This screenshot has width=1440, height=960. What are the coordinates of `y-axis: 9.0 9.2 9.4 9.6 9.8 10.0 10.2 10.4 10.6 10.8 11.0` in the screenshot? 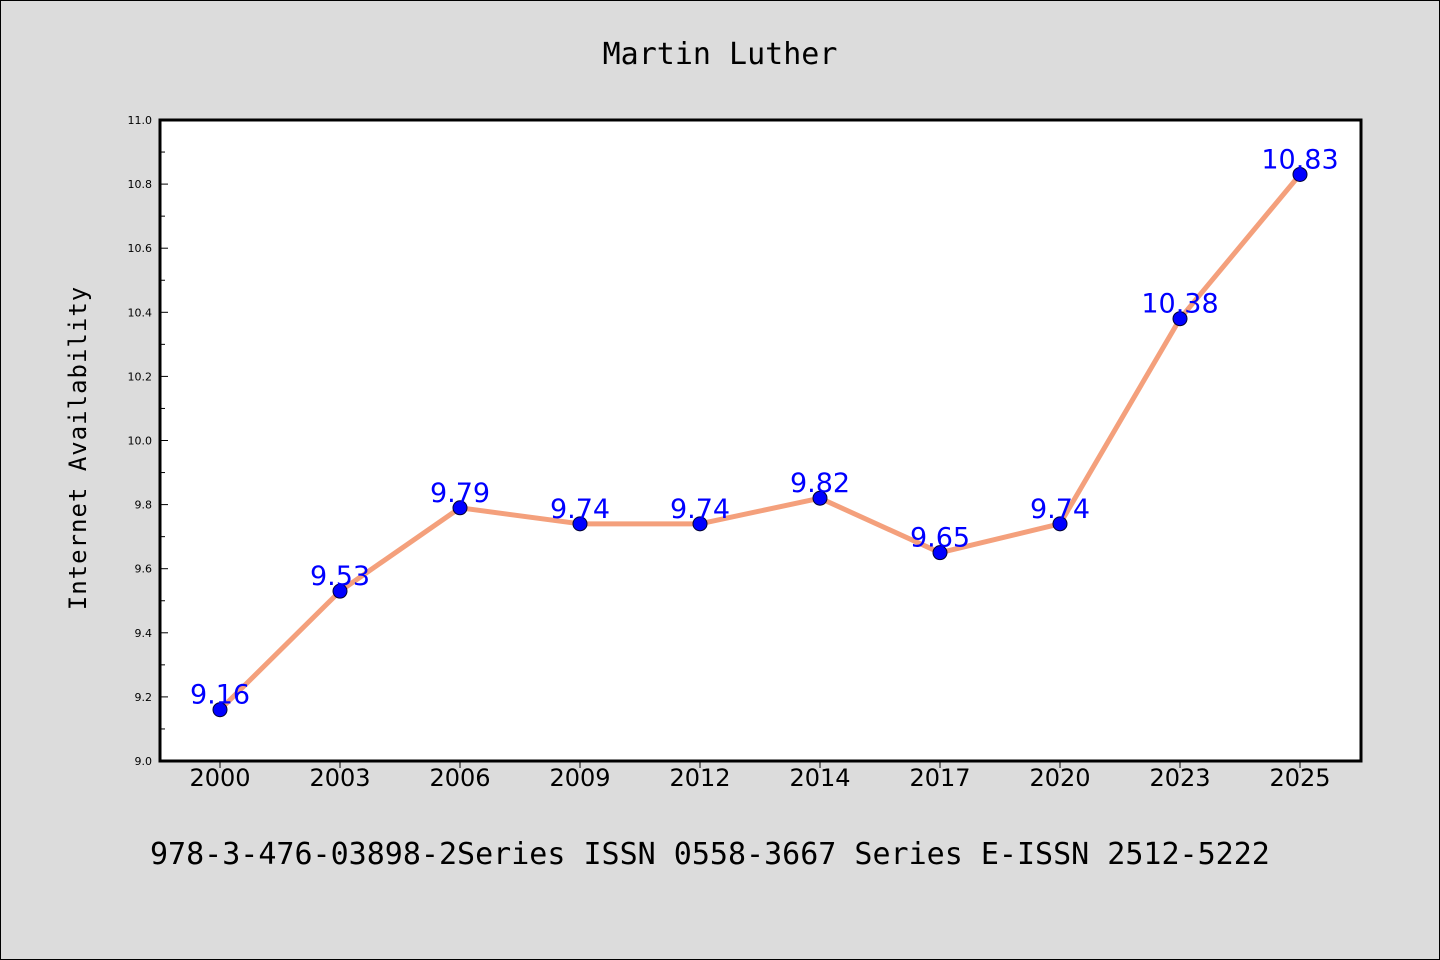 It's located at (148, 441).